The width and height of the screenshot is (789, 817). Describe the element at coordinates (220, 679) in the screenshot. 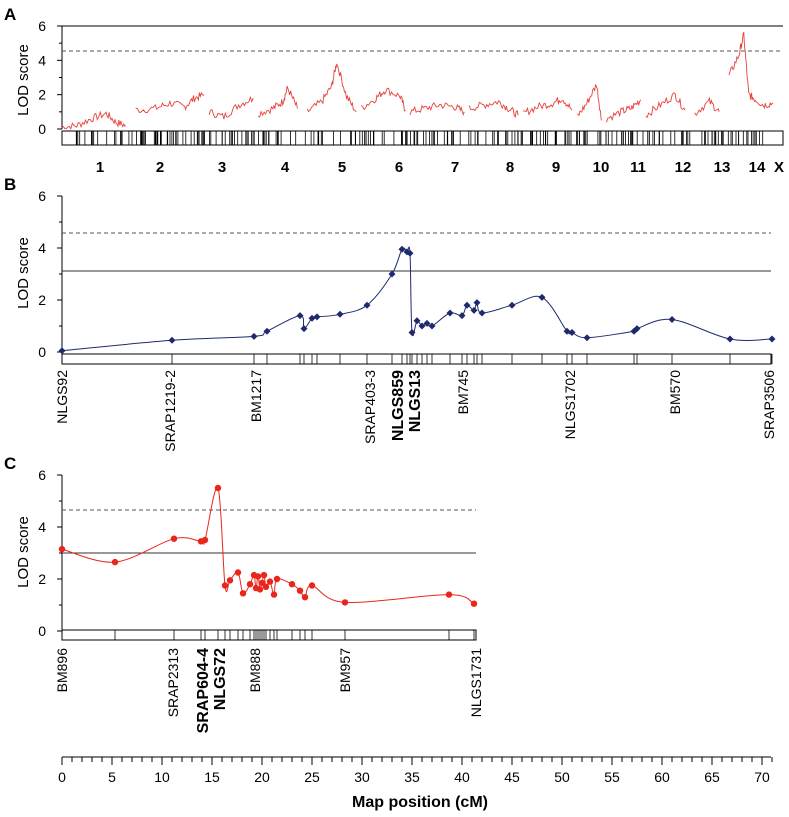

I see `panel-c-marker-label: NLGS72` at that location.